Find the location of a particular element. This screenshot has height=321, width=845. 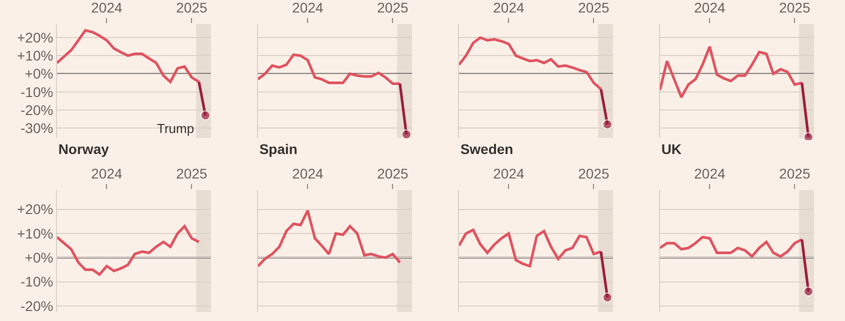

band-label: Trump is located at coordinates (175, 128).